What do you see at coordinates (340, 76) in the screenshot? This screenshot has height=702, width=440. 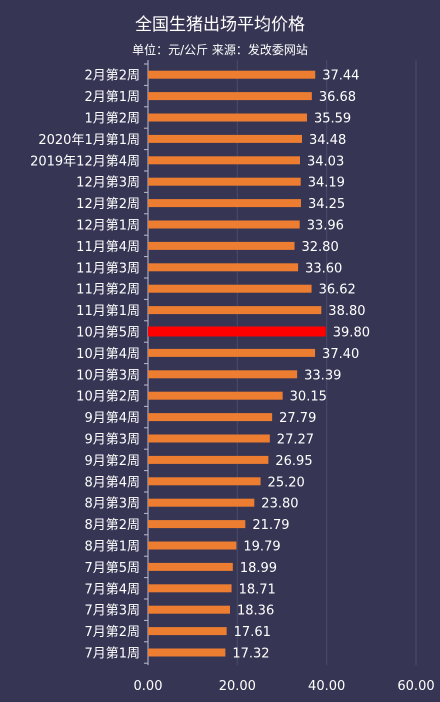 I see `value-label-0: 37.44` at bounding box center [340, 76].